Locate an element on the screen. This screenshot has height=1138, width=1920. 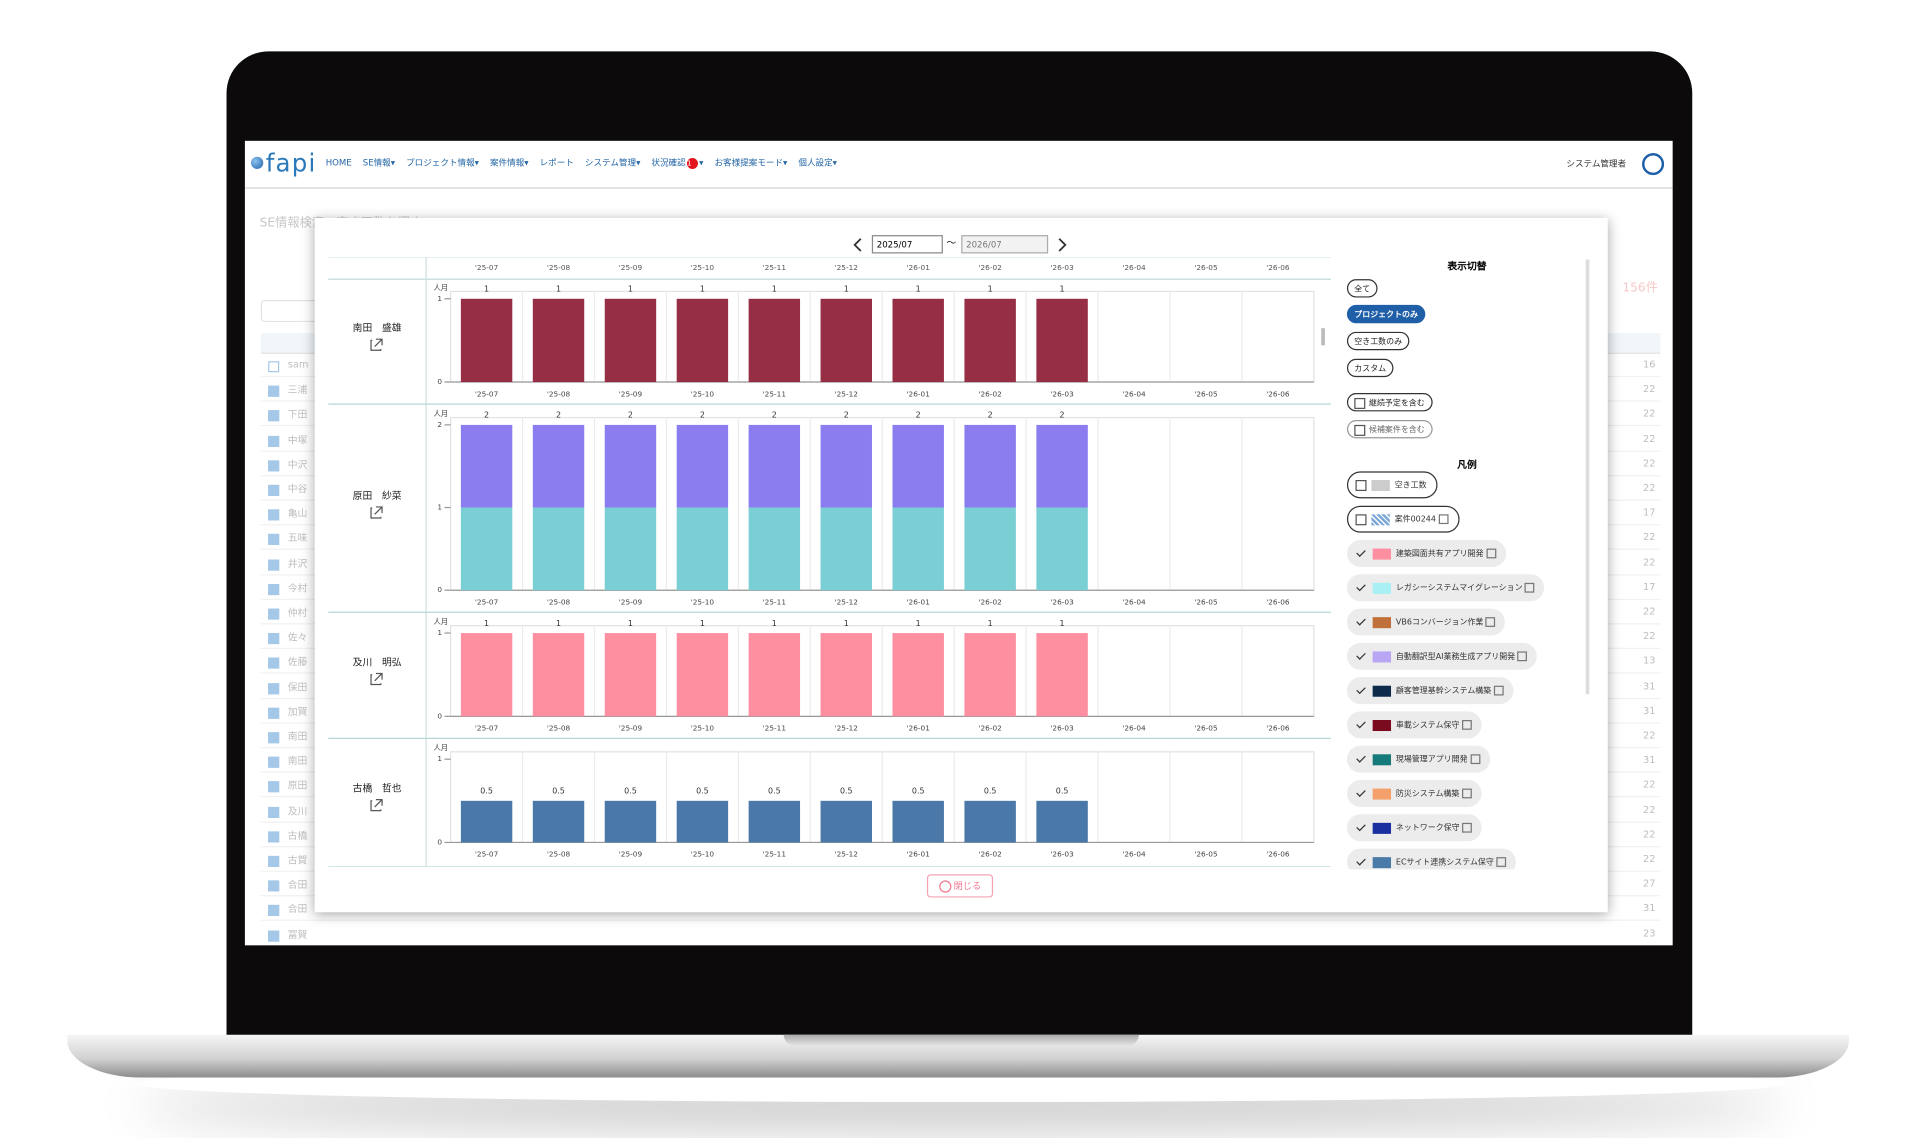
legend-label: 案件00244 is located at coordinates (1415, 519).